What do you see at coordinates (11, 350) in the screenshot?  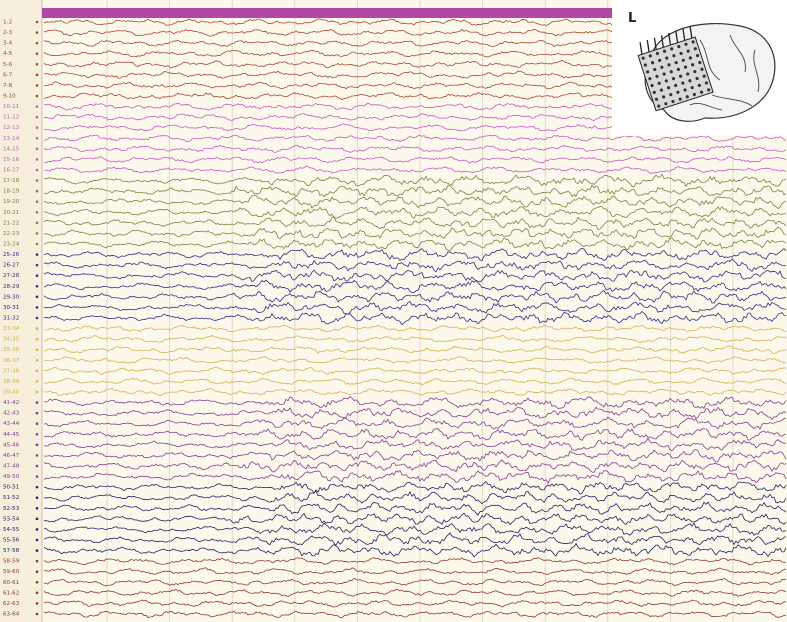 I see `channel-label: 35-36` at bounding box center [11, 350].